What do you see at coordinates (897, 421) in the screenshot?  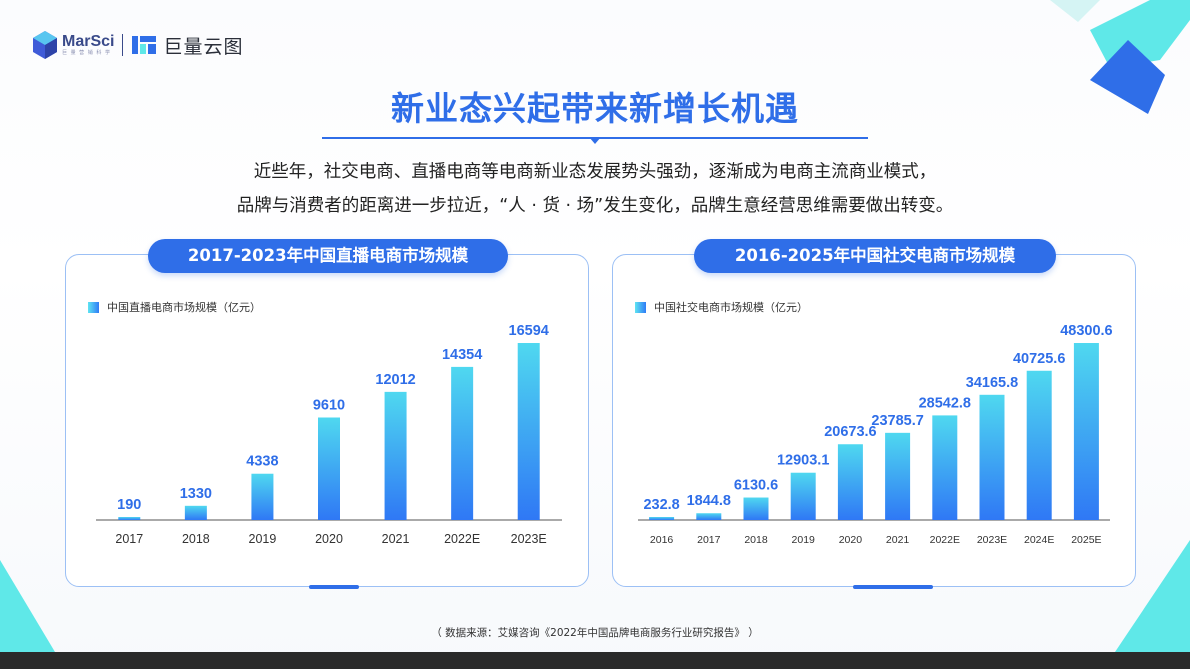 I see `data-label-2021: 23785.7` at bounding box center [897, 421].